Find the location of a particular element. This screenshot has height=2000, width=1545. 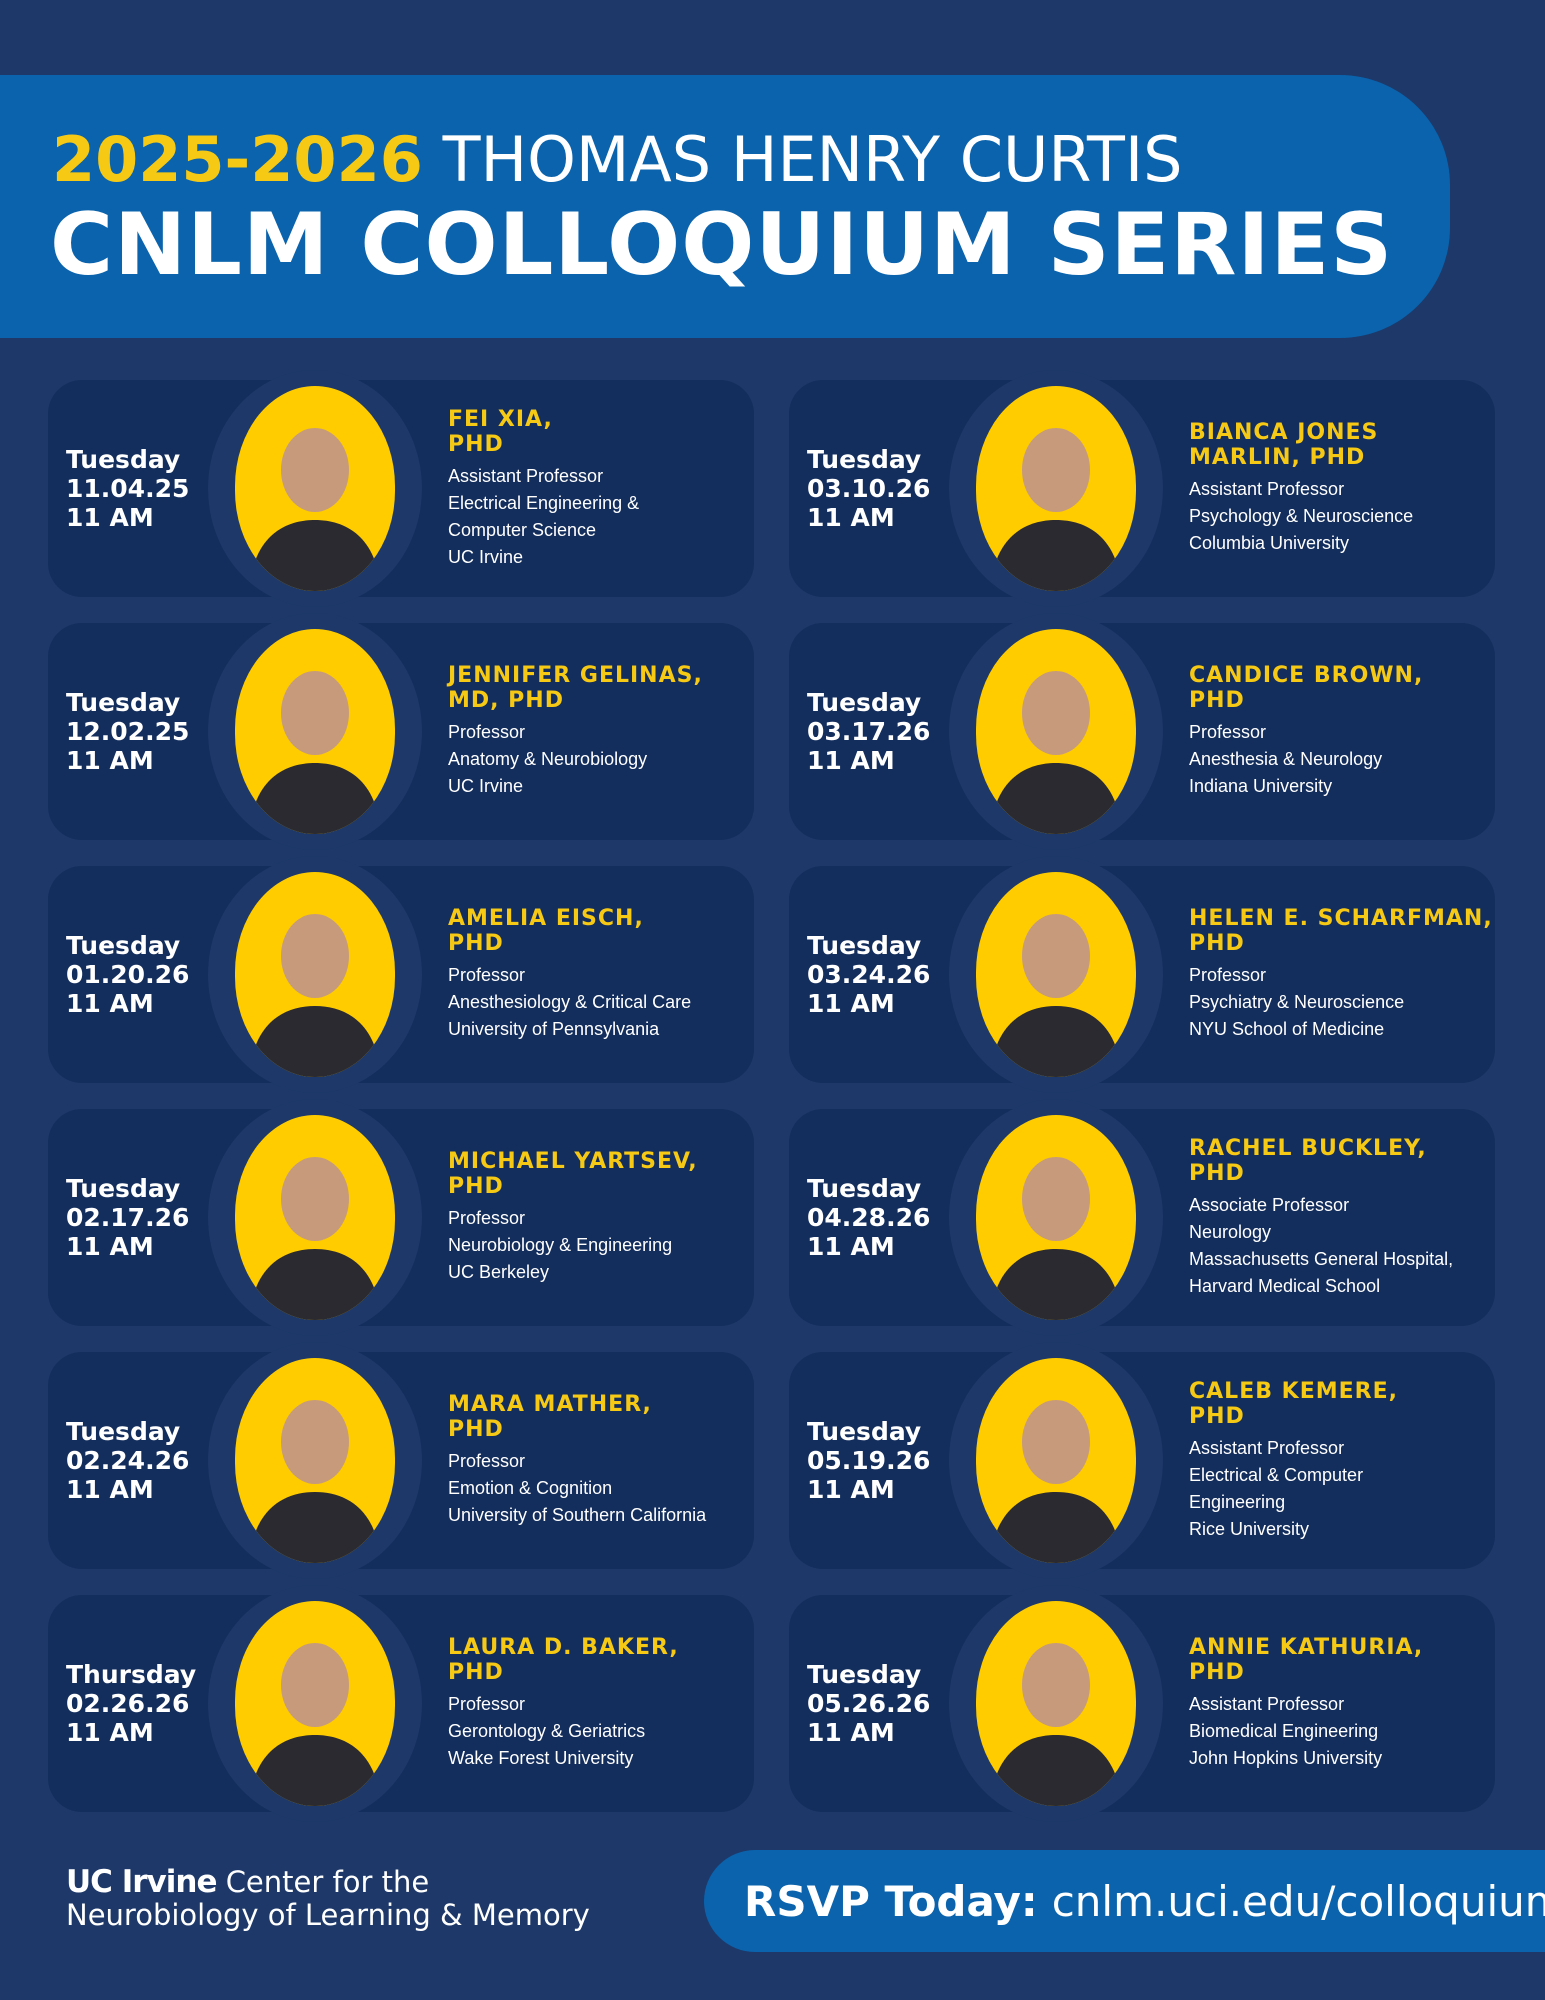

rsvp-link: cnlm.uci.edu/colloquium is located at coordinates (1298, 1901).